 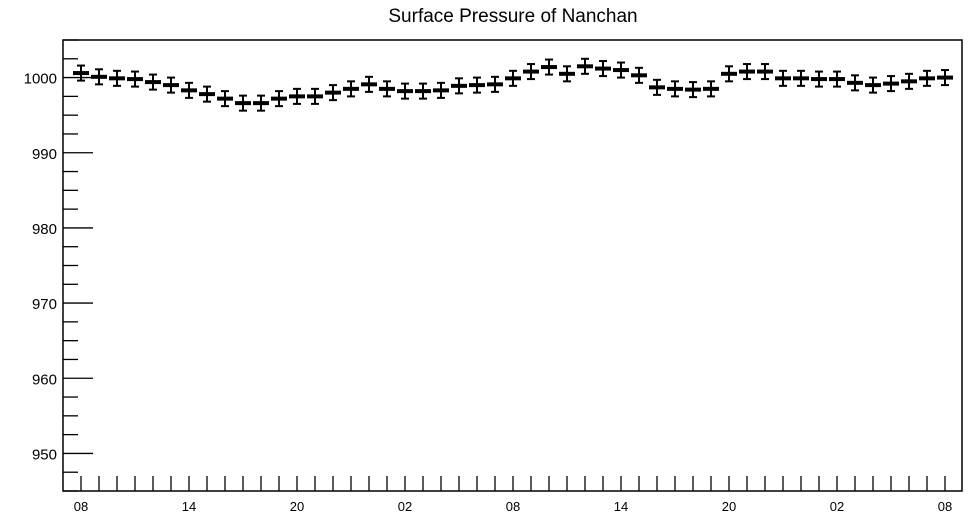 I want to click on y-tick-label: 980, so click(x=44, y=229).